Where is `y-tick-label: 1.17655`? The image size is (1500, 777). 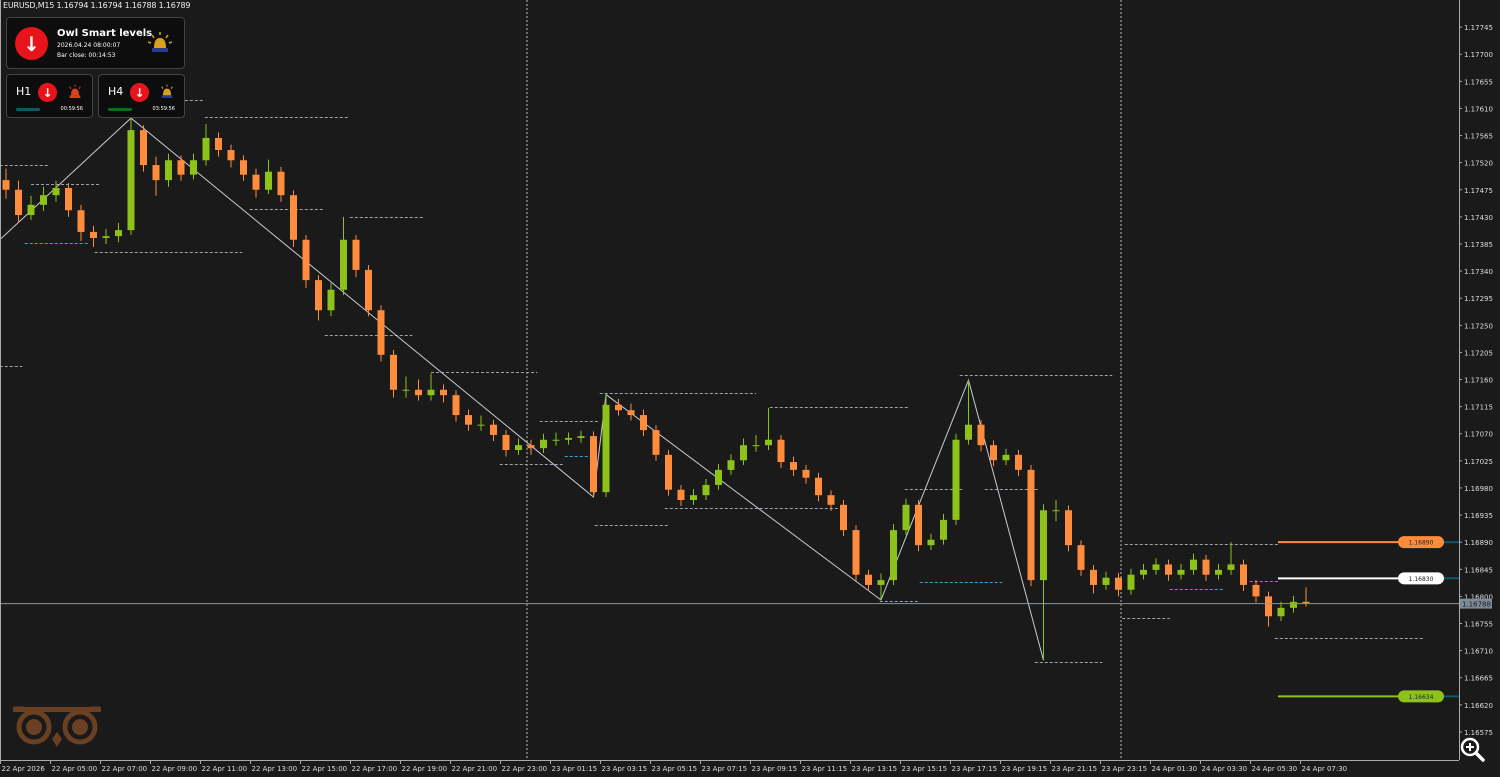
y-tick-label: 1.17655 is located at coordinates (1478, 82).